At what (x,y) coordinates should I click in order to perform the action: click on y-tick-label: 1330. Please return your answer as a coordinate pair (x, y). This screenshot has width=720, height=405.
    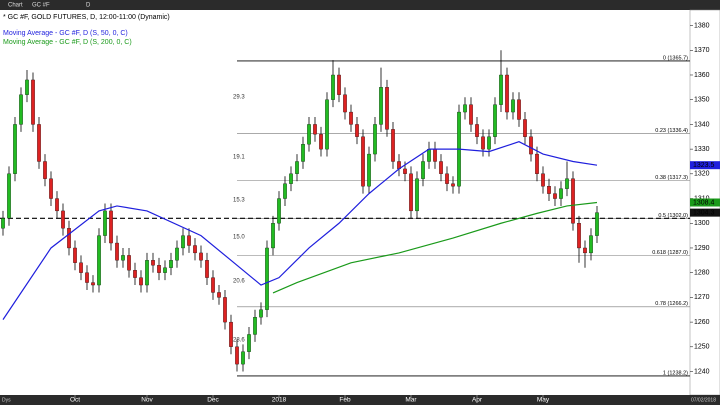
    Looking at the image, I should click on (702, 149).